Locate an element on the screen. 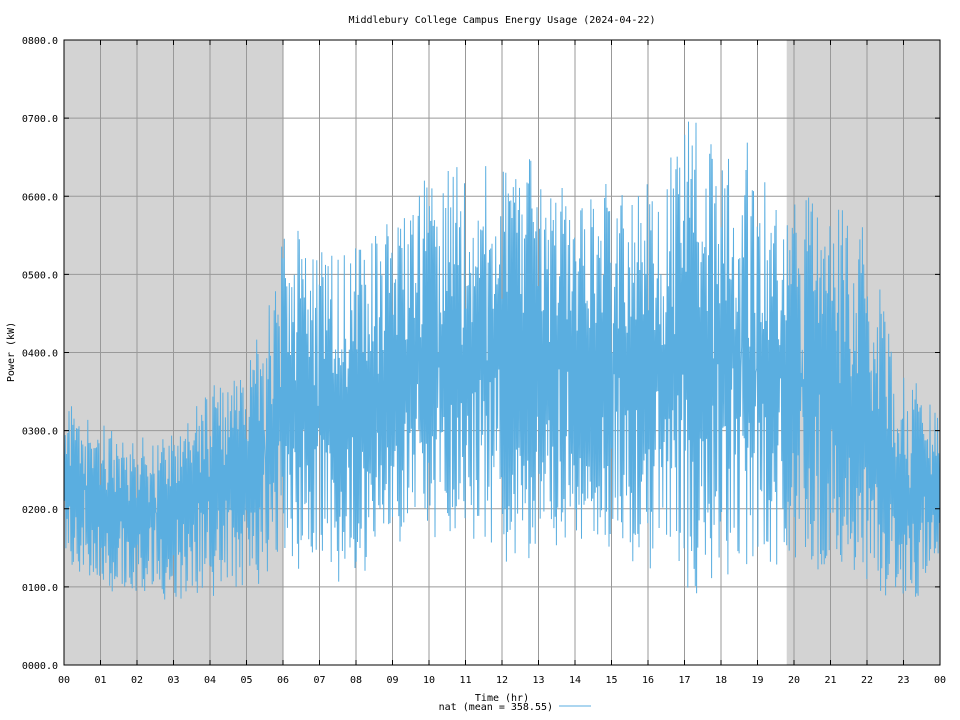 The height and width of the screenshot is (720, 960). x-tick-label-12: 12 is located at coordinates (502, 680).